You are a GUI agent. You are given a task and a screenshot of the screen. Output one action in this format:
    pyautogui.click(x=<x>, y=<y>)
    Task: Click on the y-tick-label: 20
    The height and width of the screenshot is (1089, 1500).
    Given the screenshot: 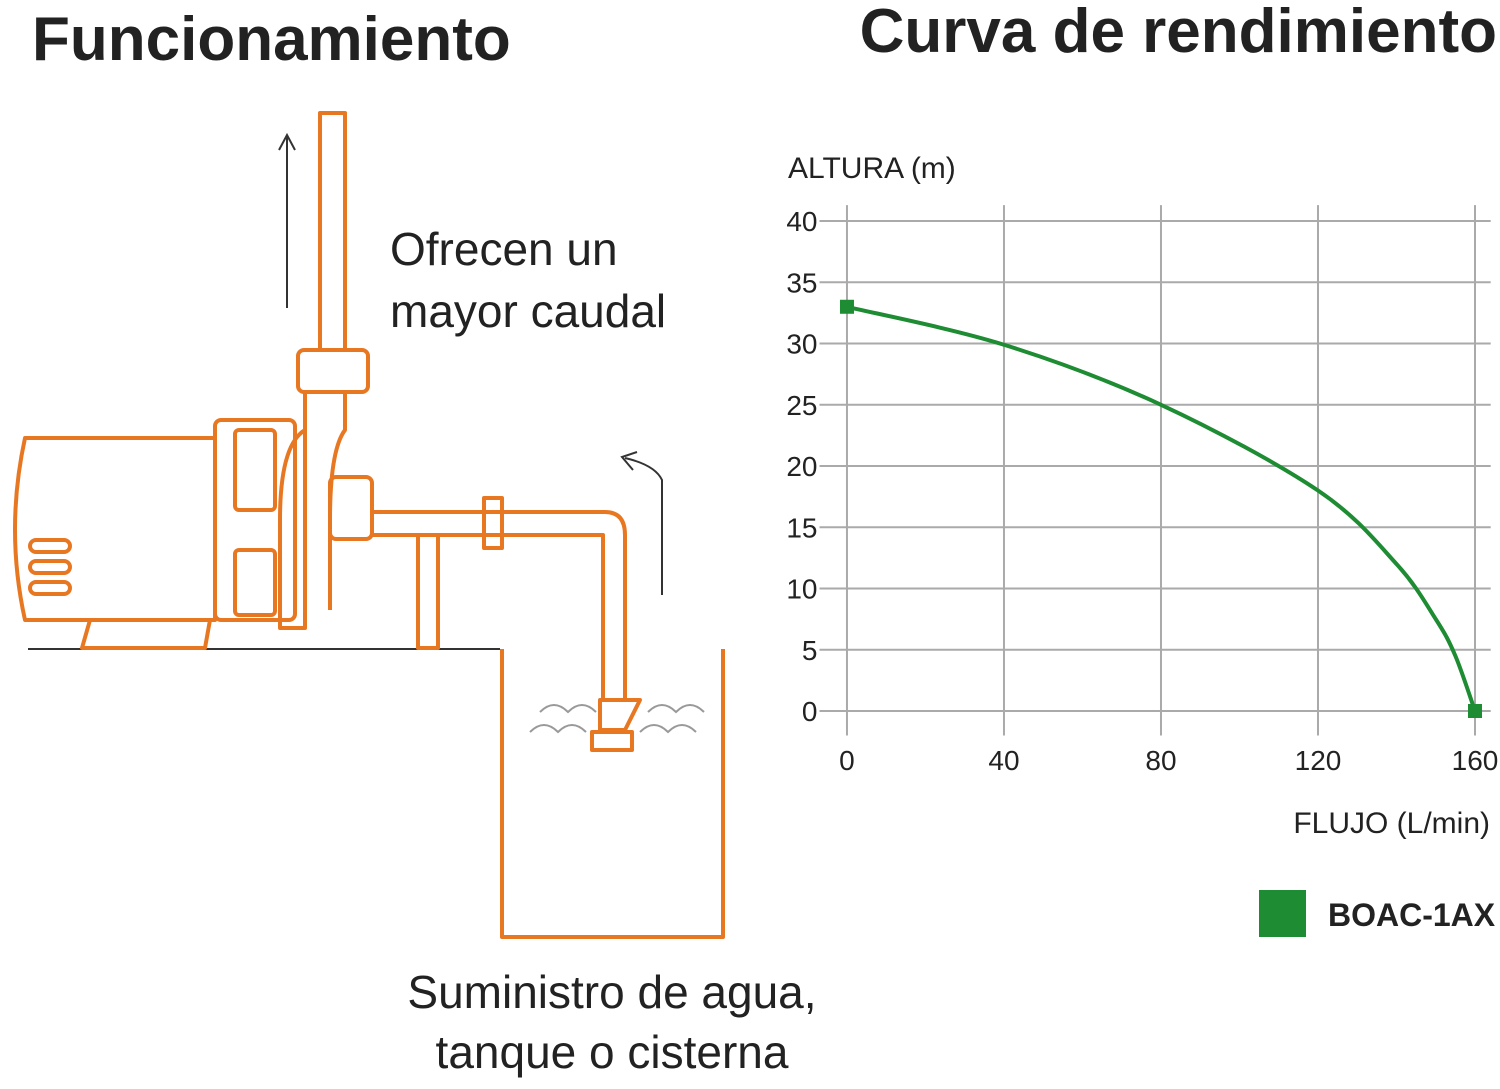 What is the action you would take?
    pyautogui.click(x=801, y=466)
    